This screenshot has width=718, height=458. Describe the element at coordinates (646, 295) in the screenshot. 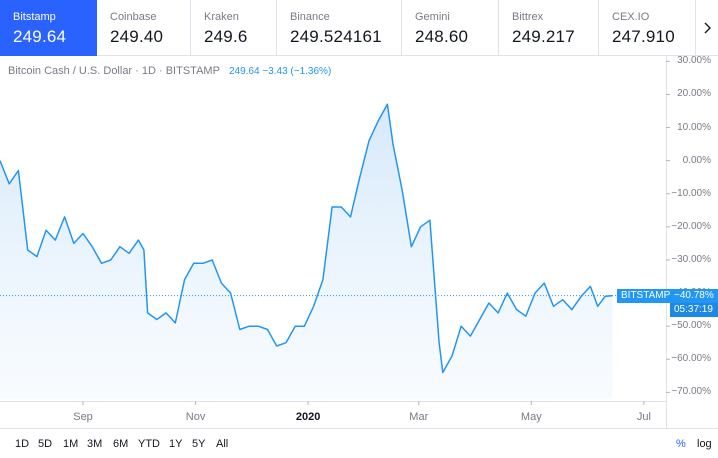

I see `series-label-badge: BITSTAMP` at that location.